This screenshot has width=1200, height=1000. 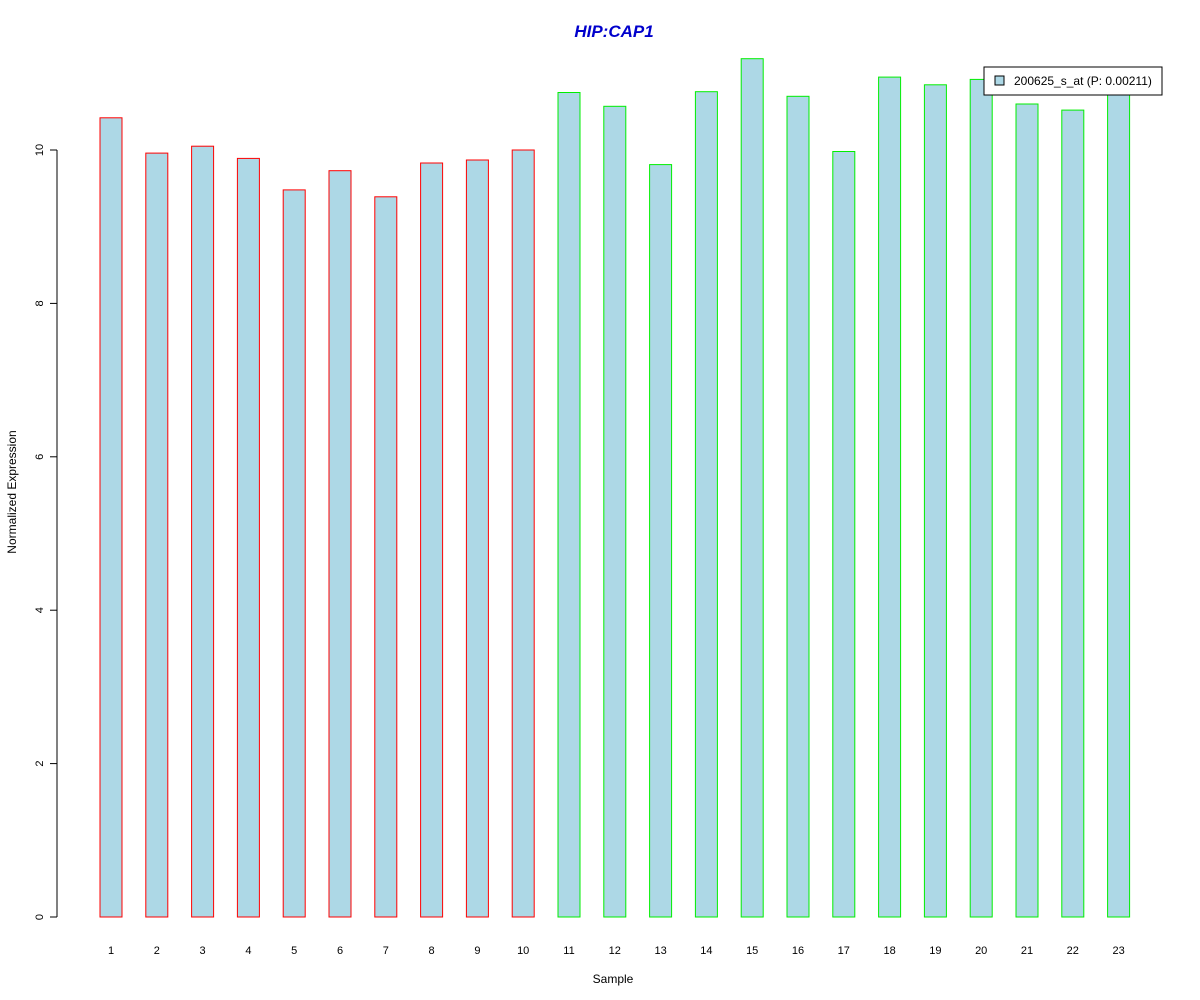 What do you see at coordinates (706, 951) in the screenshot?
I see `x-tick-label-14: 14` at bounding box center [706, 951].